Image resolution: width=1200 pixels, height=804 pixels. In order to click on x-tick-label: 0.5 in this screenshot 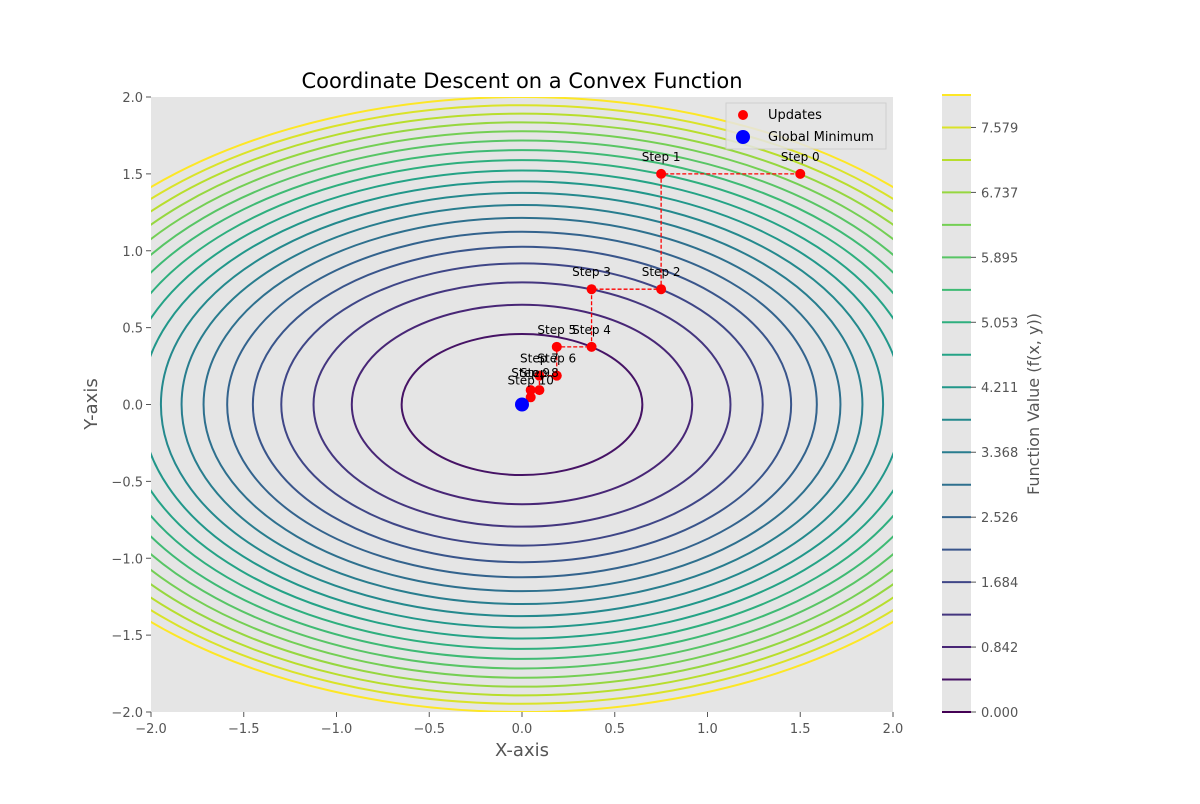, I will do `click(614, 729)`.